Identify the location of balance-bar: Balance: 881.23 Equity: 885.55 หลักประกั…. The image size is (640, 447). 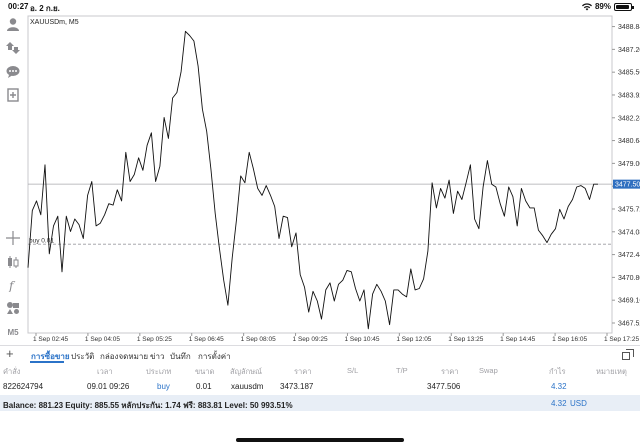
(320, 403).